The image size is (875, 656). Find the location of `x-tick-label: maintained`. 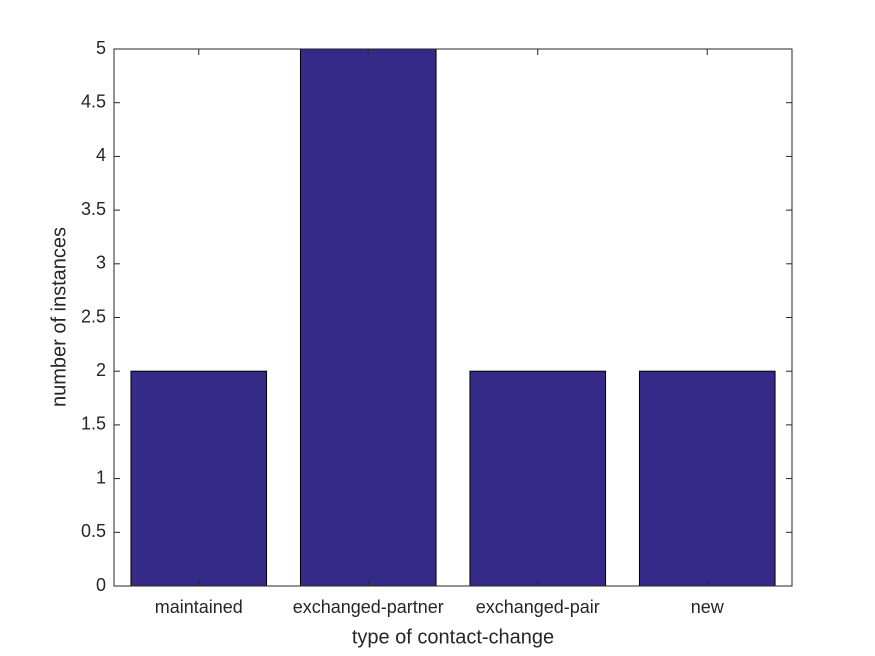

x-tick-label: maintained is located at coordinates (199, 607).